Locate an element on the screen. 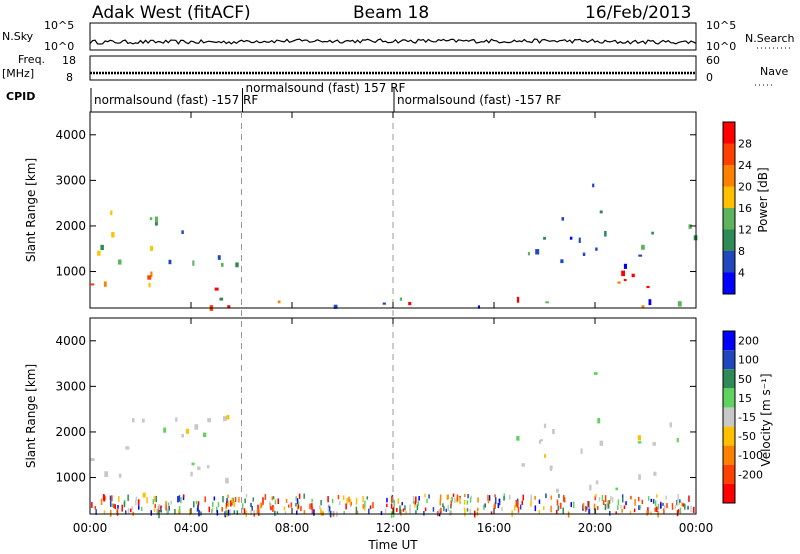 The height and width of the screenshot is (554, 800). noise-axis-bottom: 10^0 is located at coordinates (59, 46).